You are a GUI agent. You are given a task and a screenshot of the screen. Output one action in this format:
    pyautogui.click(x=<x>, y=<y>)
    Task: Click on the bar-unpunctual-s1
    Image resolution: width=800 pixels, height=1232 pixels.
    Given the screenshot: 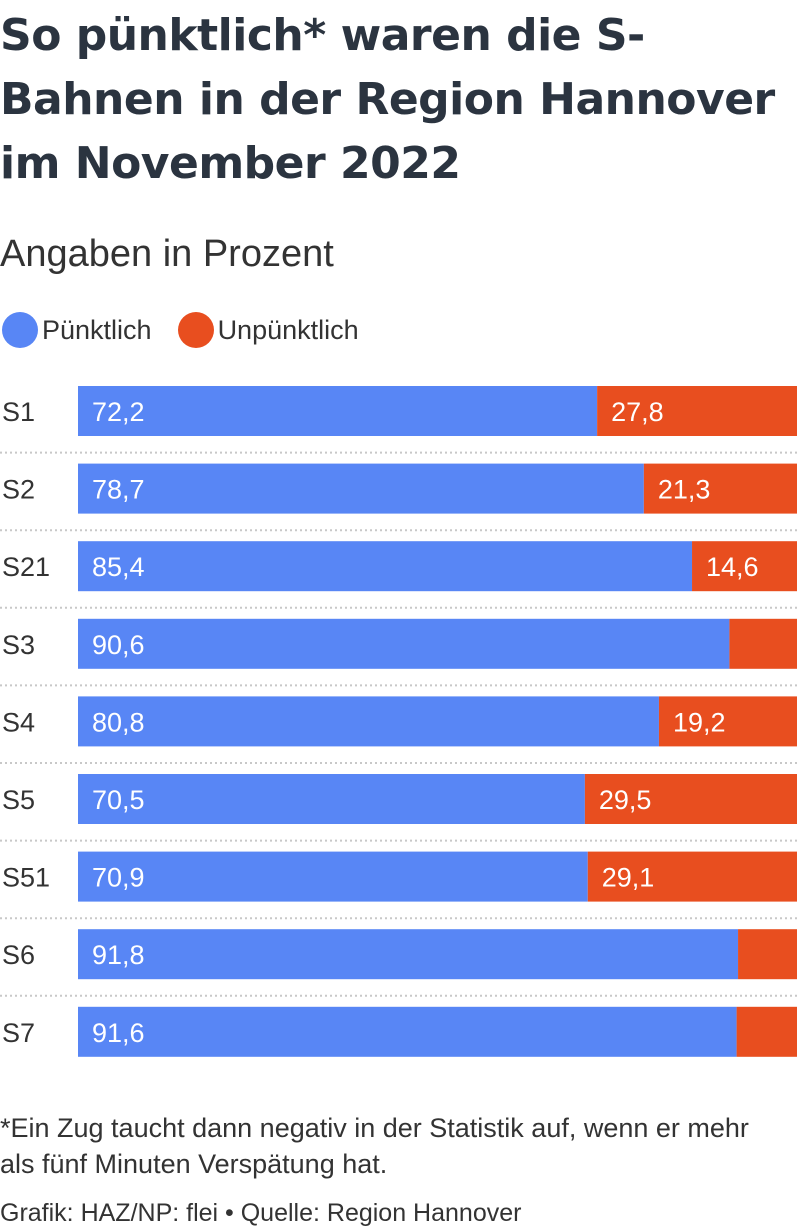 What is the action you would take?
    pyautogui.click(x=697, y=411)
    